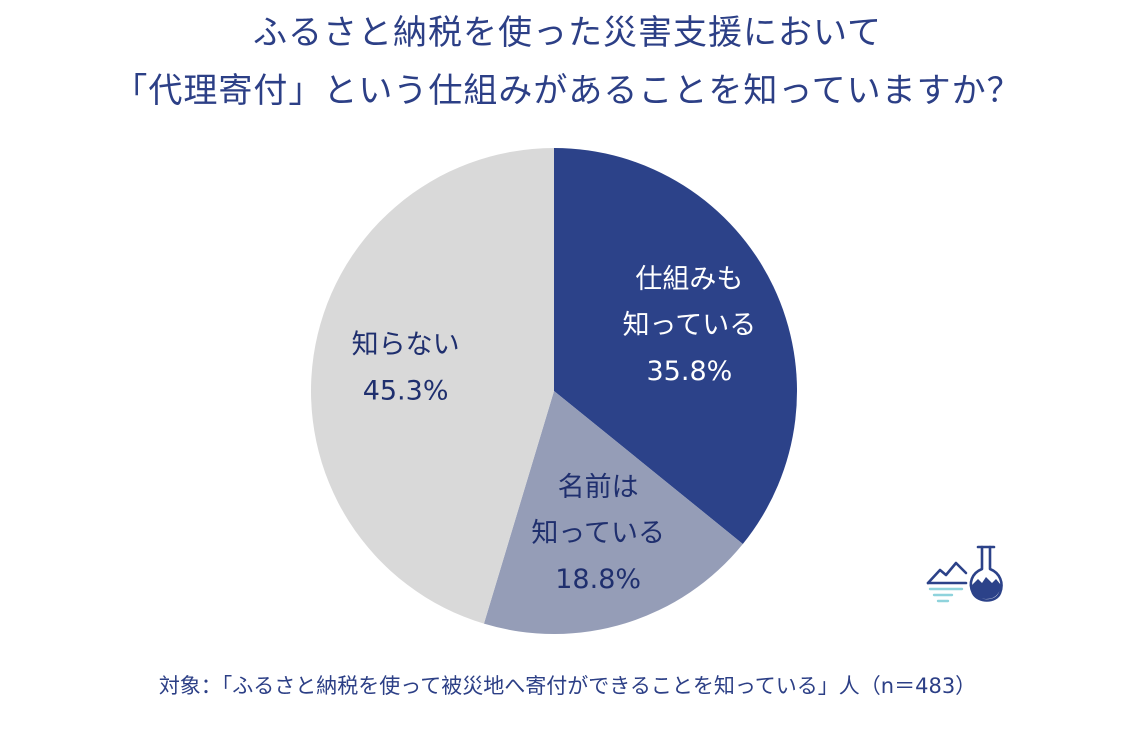  I want to click on pie-value-label-1: 18.8%, so click(598, 579).